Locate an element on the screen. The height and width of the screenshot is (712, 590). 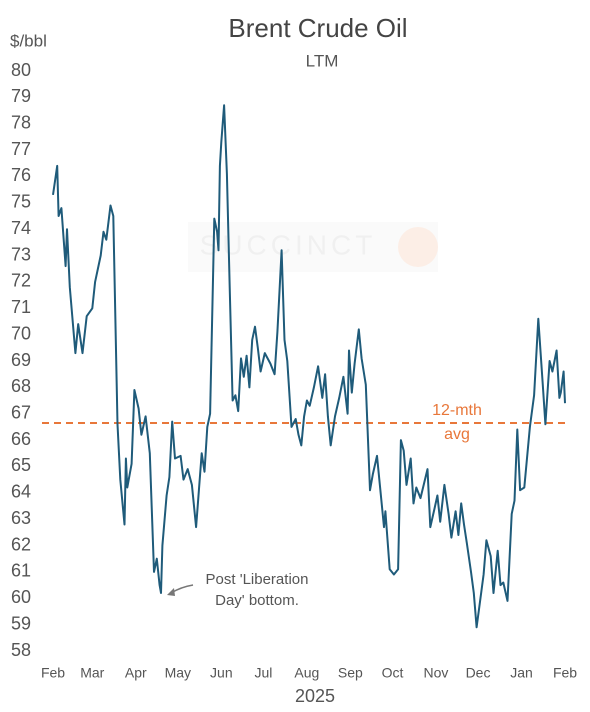
x-tick-label: Apr is located at coordinates (136, 673).